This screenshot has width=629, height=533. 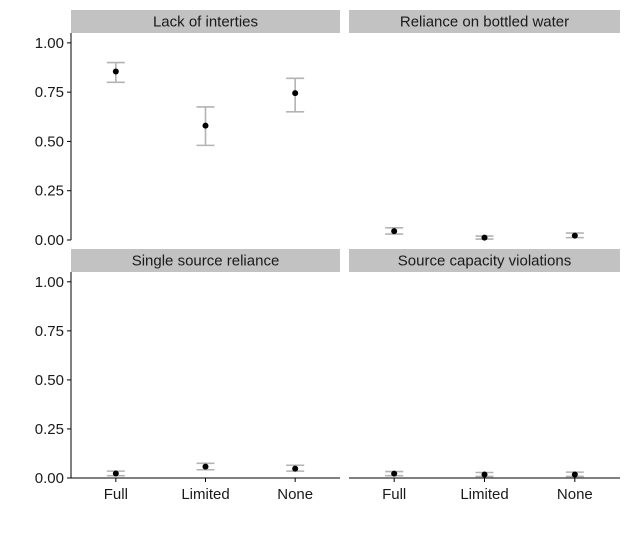 What do you see at coordinates (295, 494) in the screenshot?
I see `panel-3-x-tick-label-2: None` at bounding box center [295, 494].